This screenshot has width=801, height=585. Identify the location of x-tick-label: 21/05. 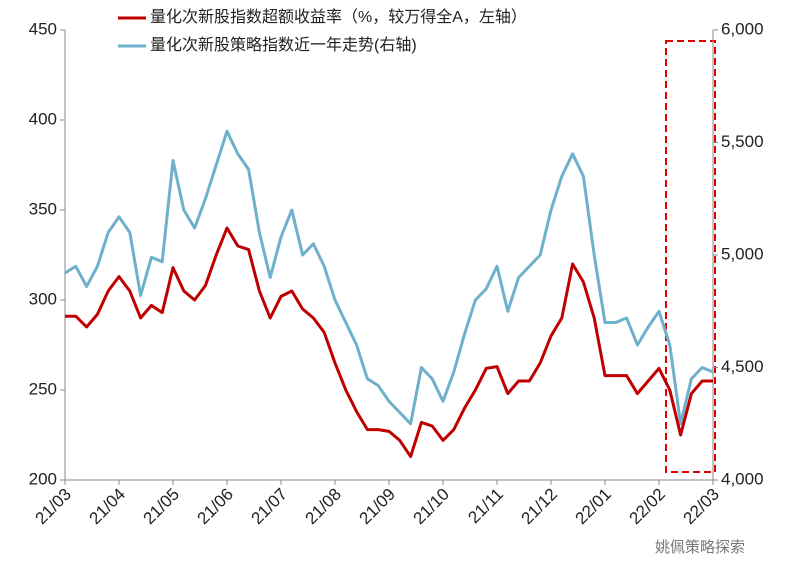
(161, 507).